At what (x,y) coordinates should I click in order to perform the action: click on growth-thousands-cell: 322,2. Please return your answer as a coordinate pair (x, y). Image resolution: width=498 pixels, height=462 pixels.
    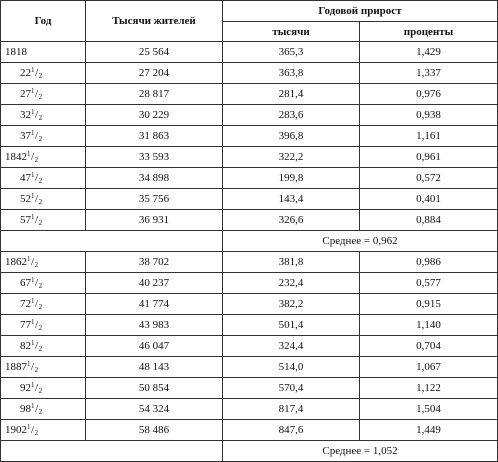
    Looking at the image, I should click on (291, 157).